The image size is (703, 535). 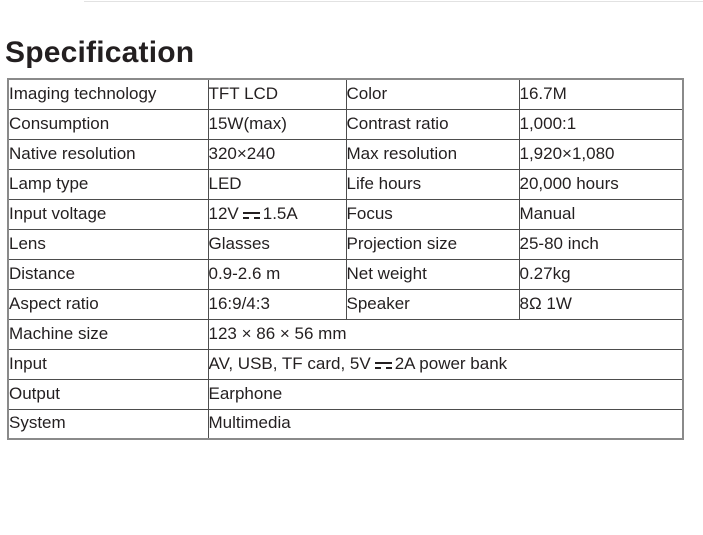 I want to click on table-row: Imaging technology TFT LCD Color 16.7M, so click(x=345, y=94).